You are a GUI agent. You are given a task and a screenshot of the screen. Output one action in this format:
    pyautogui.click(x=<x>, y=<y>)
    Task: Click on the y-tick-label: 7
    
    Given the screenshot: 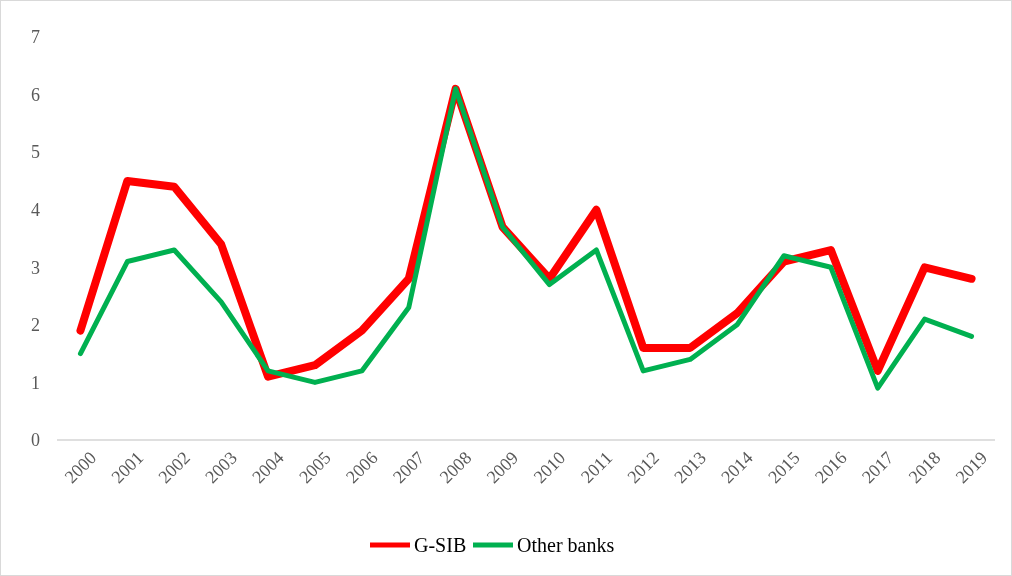 What is the action you would take?
    pyautogui.click(x=35, y=37)
    